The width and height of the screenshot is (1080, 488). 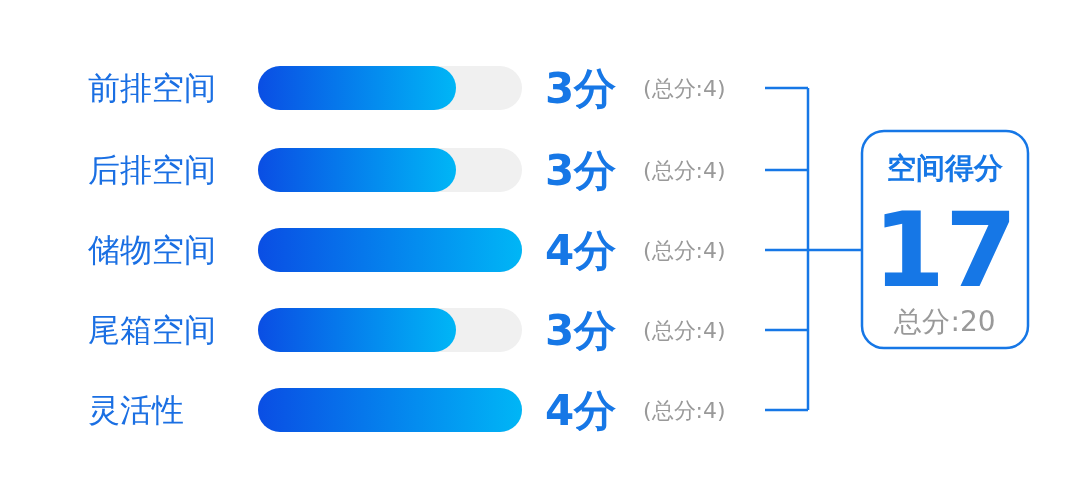 What do you see at coordinates (152, 88) in the screenshot?
I see `y-tick-label: 前排空间` at bounding box center [152, 88].